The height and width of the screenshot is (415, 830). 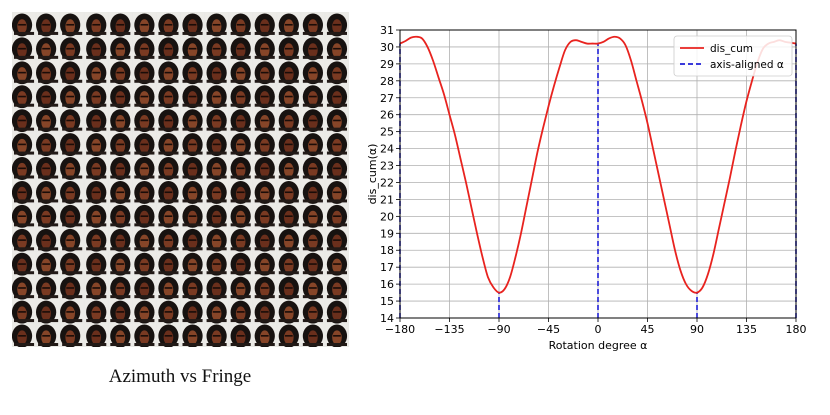 I want to click on y-tick-label: 16, so click(x=387, y=284).